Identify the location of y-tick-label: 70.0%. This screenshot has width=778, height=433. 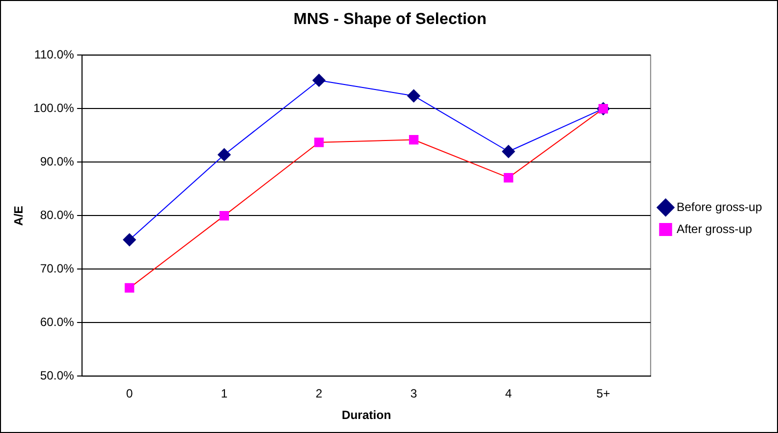
(57, 269).